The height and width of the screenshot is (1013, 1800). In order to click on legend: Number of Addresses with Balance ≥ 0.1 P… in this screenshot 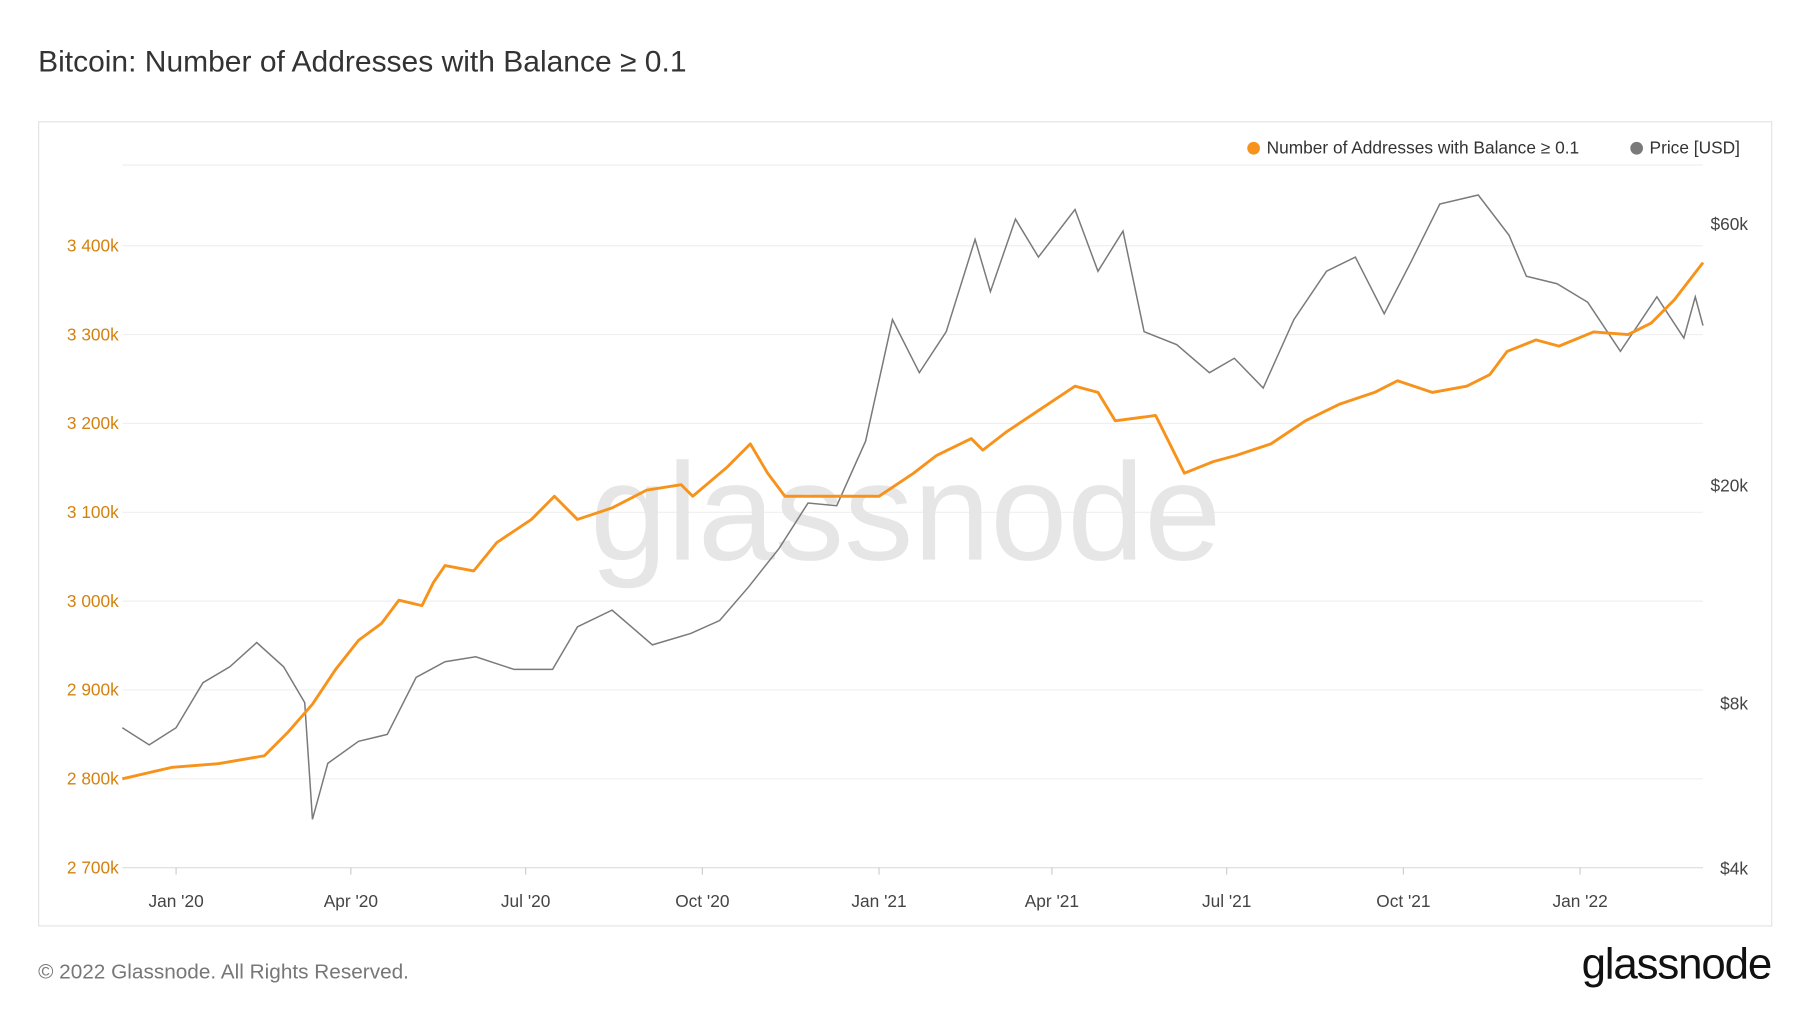, I will do `click(1493, 148)`.